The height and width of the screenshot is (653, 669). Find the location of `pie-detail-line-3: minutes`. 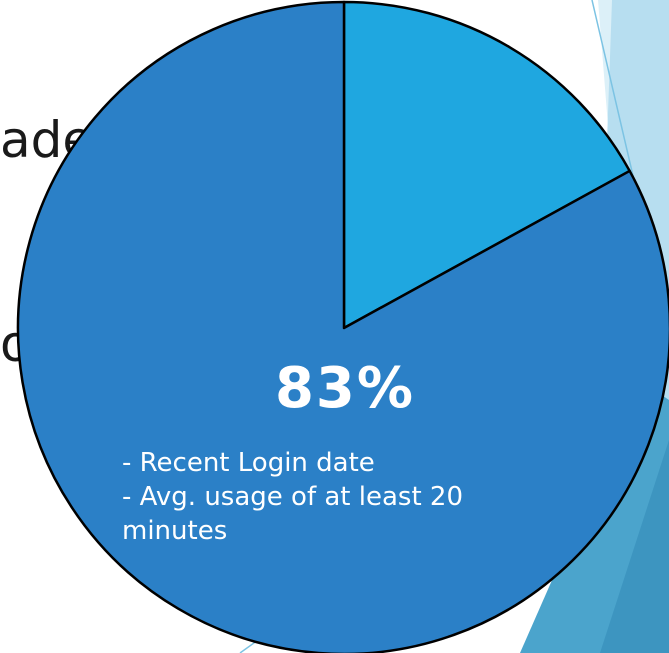

pie-detail-line-3: minutes is located at coordinates (175, 531).